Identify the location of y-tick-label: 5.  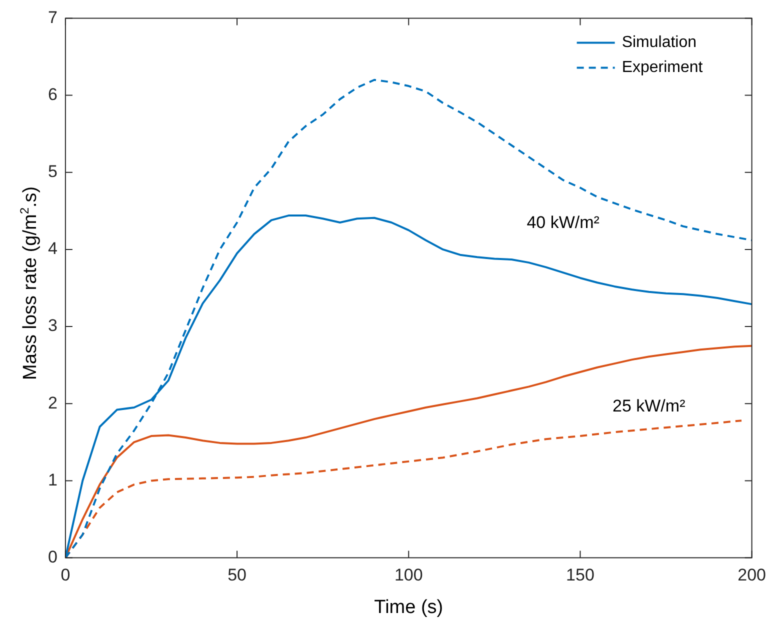
(53, 172).